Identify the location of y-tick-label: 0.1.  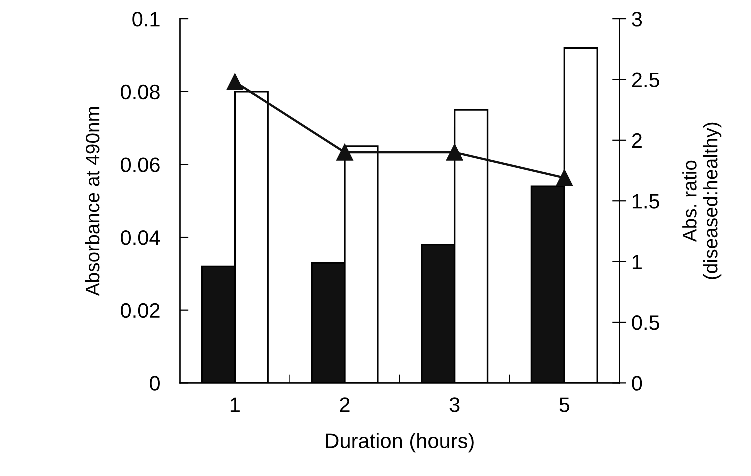
(146, 19).